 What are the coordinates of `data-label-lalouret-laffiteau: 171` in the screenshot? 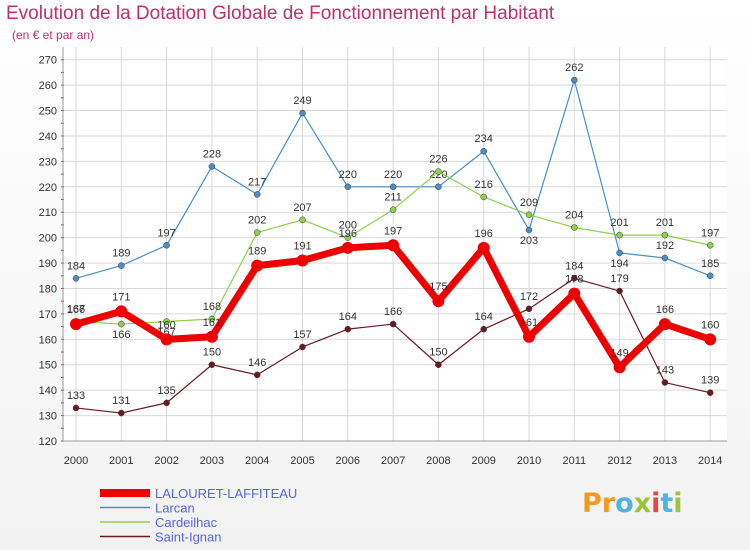 It's located at (121, 297).